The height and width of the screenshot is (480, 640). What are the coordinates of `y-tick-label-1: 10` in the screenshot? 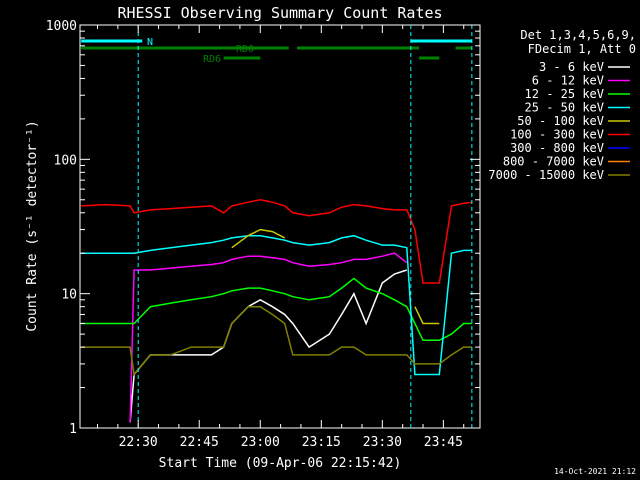 It's located at (69, 295).